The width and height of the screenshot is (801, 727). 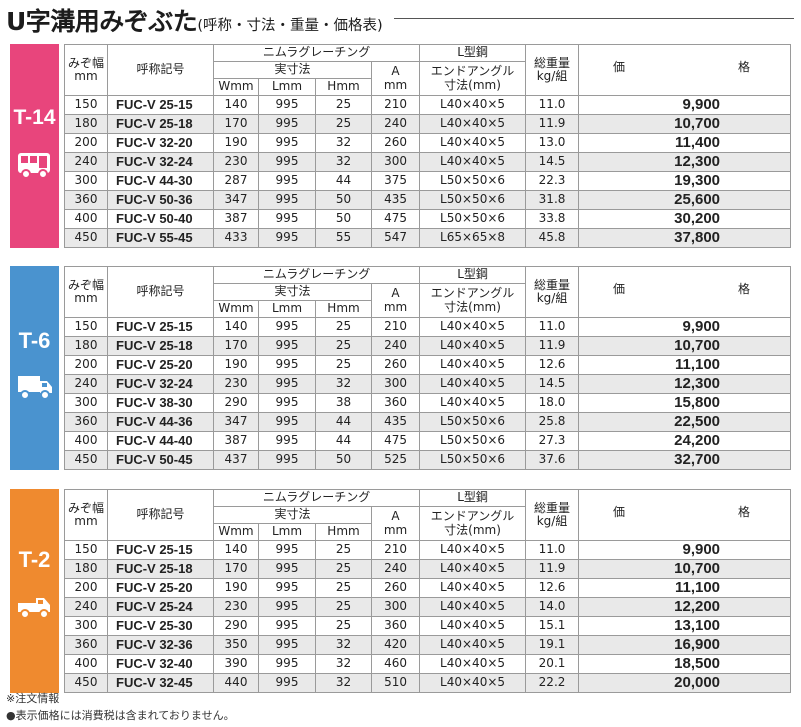 I want to click on cell-w: 290, so click(x=236, y=403).